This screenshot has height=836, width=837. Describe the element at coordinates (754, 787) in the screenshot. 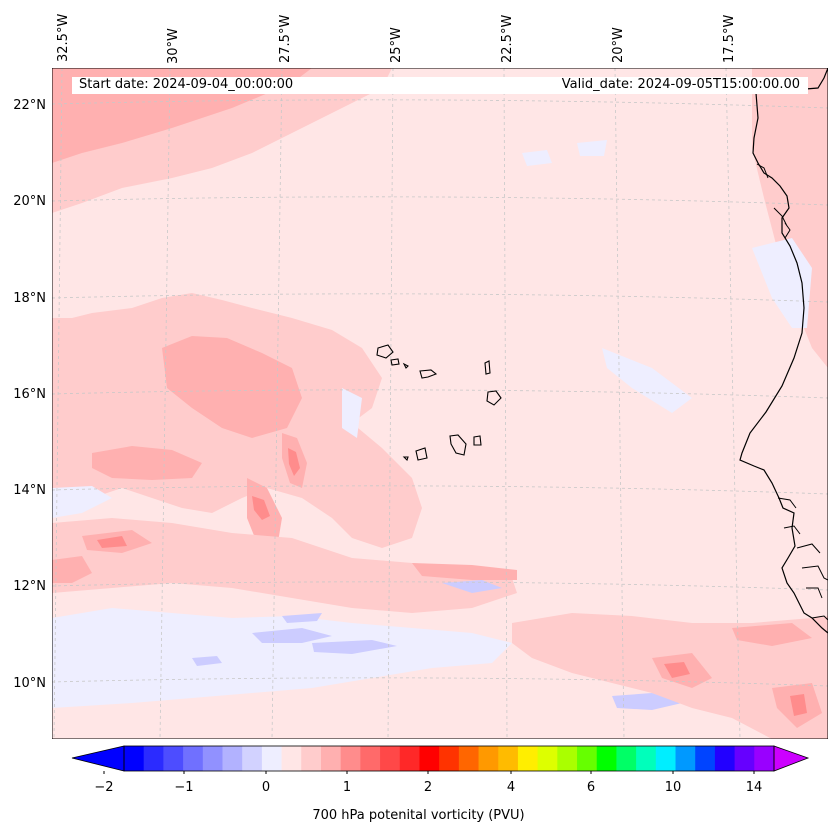

I see `colorbar-tick-label: 14` at that location.